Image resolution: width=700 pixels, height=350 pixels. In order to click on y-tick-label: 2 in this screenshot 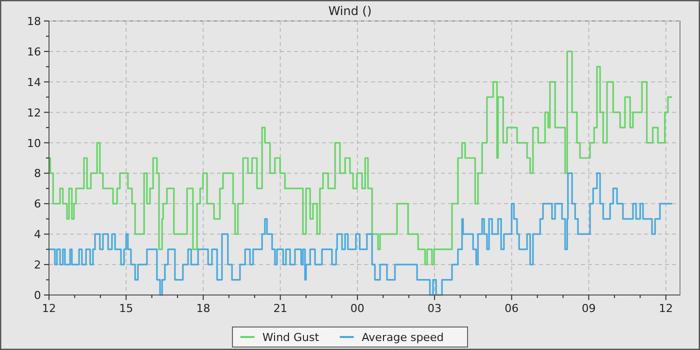, I will do `click(37, 265)`.